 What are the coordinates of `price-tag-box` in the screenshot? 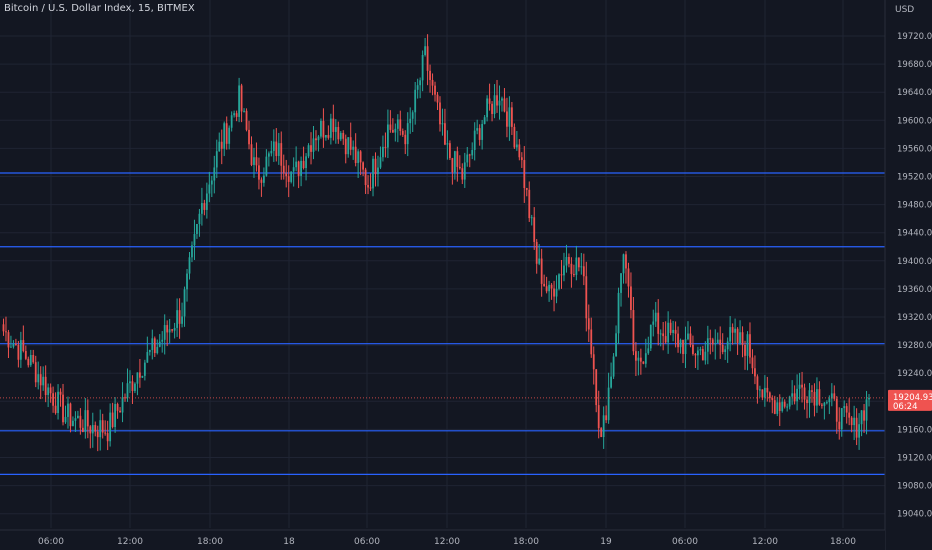 It's located at (910, 400).